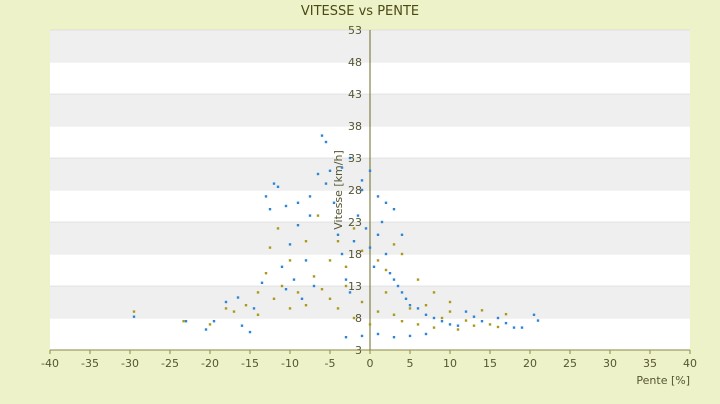 The width and height of the screenshot is (720, 404). What do you see at coordinates (370, 363) in the screenshot?
I see `x-tick-label: 0` at bounding box center [370, 363].